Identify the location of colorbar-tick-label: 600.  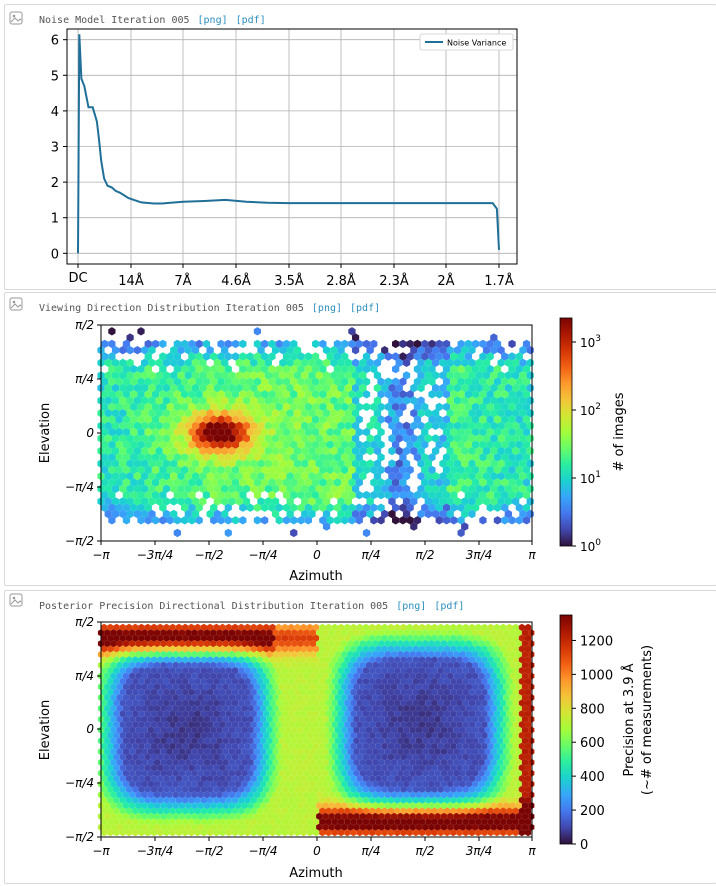
(592, 743).